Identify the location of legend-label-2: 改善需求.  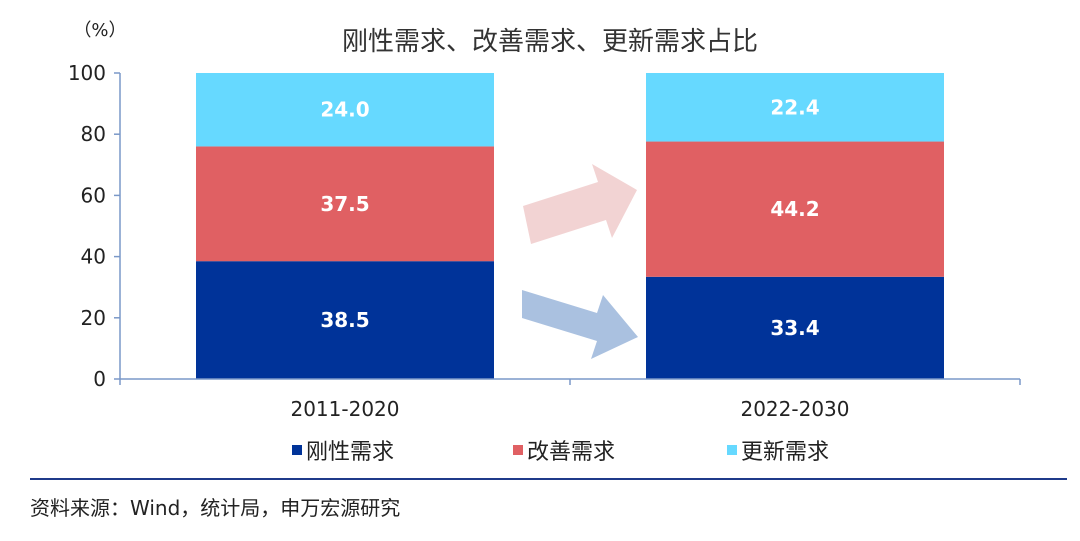
(571, 452).